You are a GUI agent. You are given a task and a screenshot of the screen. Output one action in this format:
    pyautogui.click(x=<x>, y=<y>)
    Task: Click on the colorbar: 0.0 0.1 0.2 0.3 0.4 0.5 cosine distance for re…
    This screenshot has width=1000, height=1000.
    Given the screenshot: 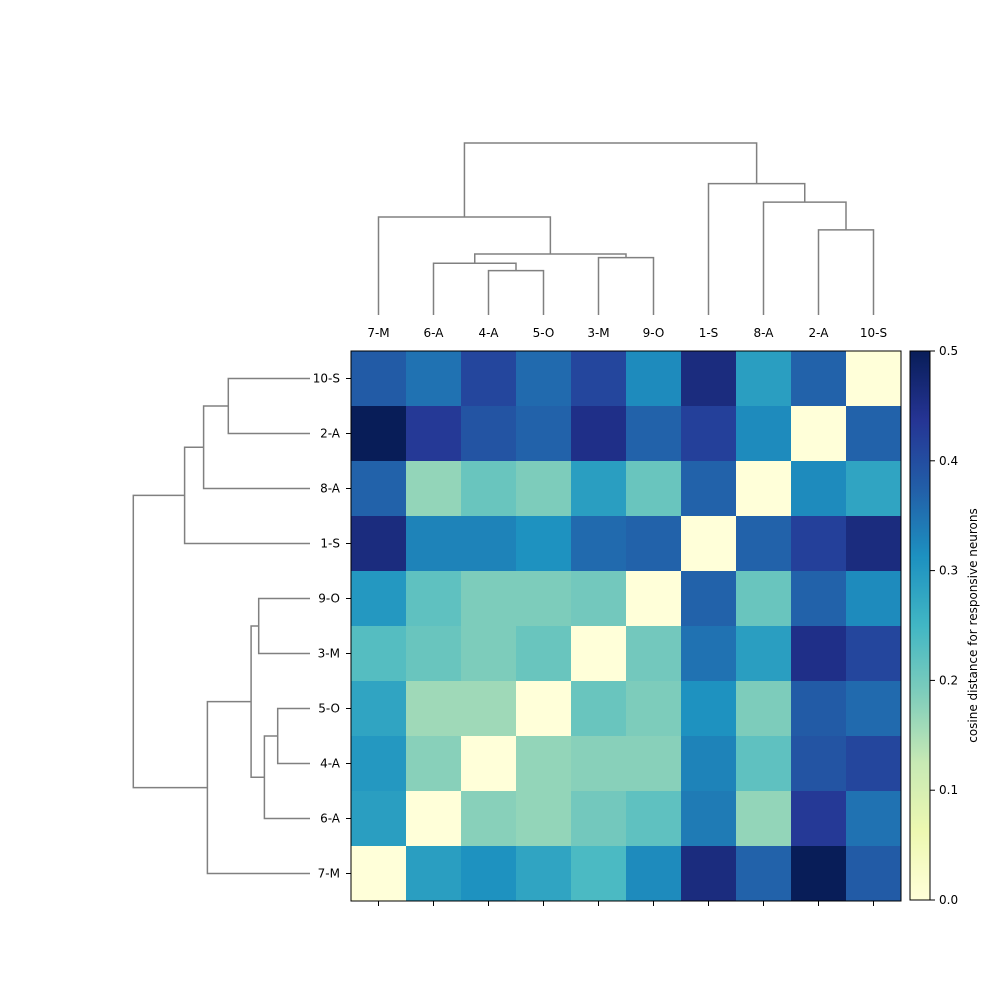 What is the action you would take?
    pyautogui.click(x=944, y=625)
    